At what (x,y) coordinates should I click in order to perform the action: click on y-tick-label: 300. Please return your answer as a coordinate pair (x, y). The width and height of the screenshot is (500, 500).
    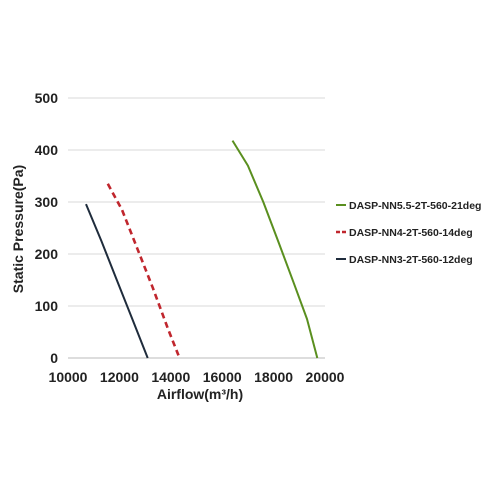
    Looking at the image, I should click on (47, 202).